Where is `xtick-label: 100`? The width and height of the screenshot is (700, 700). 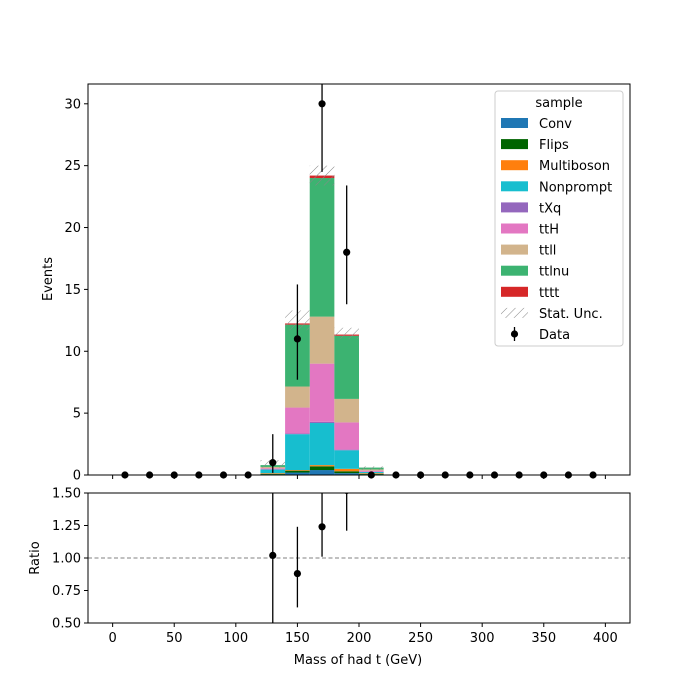 xtick-label: 100 is located at coordinates (235, 638).